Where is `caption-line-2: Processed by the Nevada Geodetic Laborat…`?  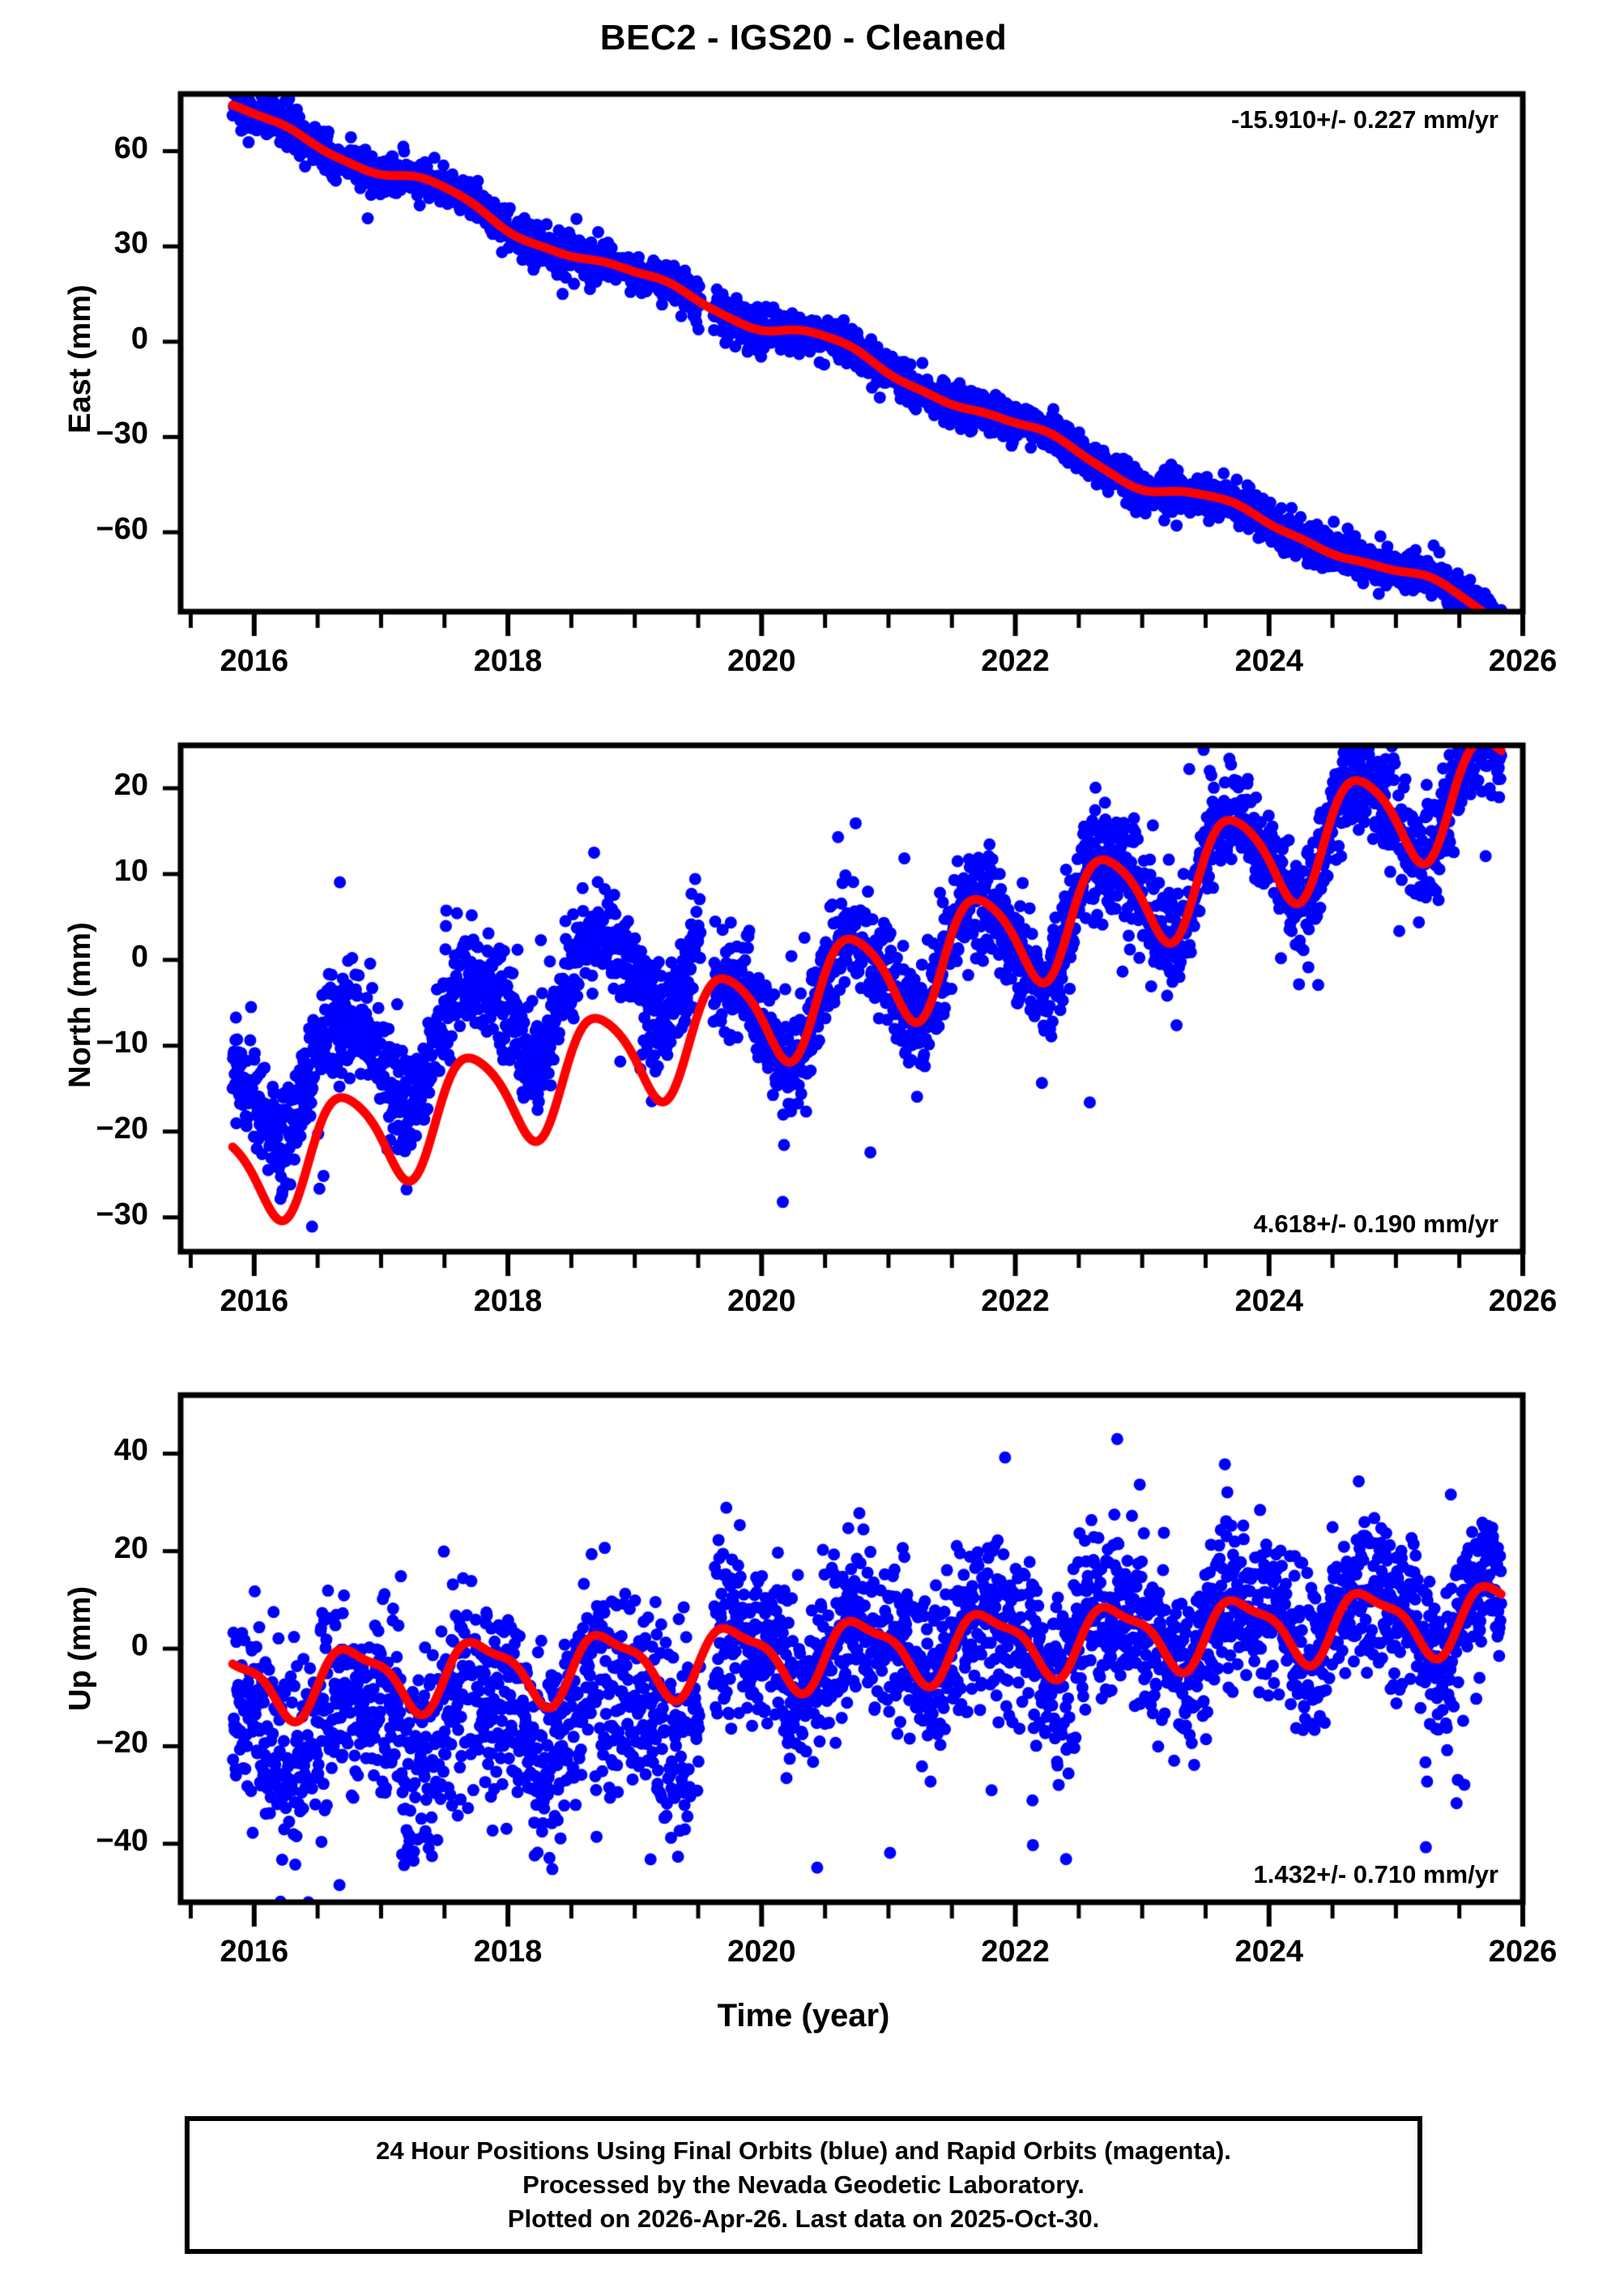
caption-line-2: Processed by the Nevada Geodetic Laborat… is located at coordinates (803, 2184).